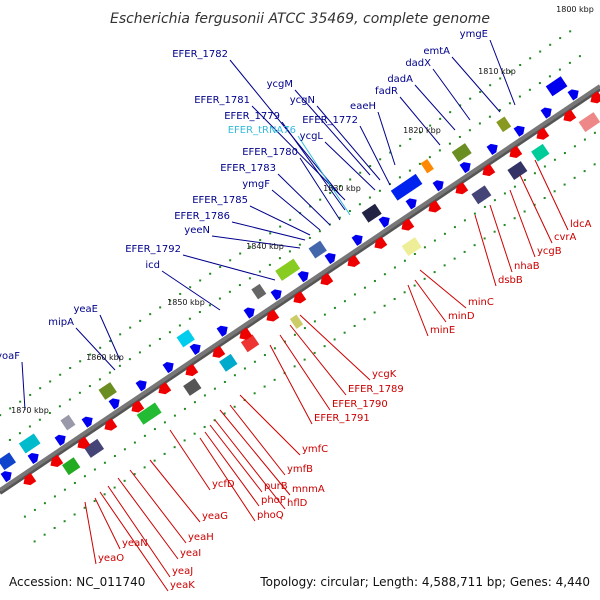 Image resolution: width=600 pixels, height=600 pixels. I want to click on gene-label-minc: minC, so click(481, 302).